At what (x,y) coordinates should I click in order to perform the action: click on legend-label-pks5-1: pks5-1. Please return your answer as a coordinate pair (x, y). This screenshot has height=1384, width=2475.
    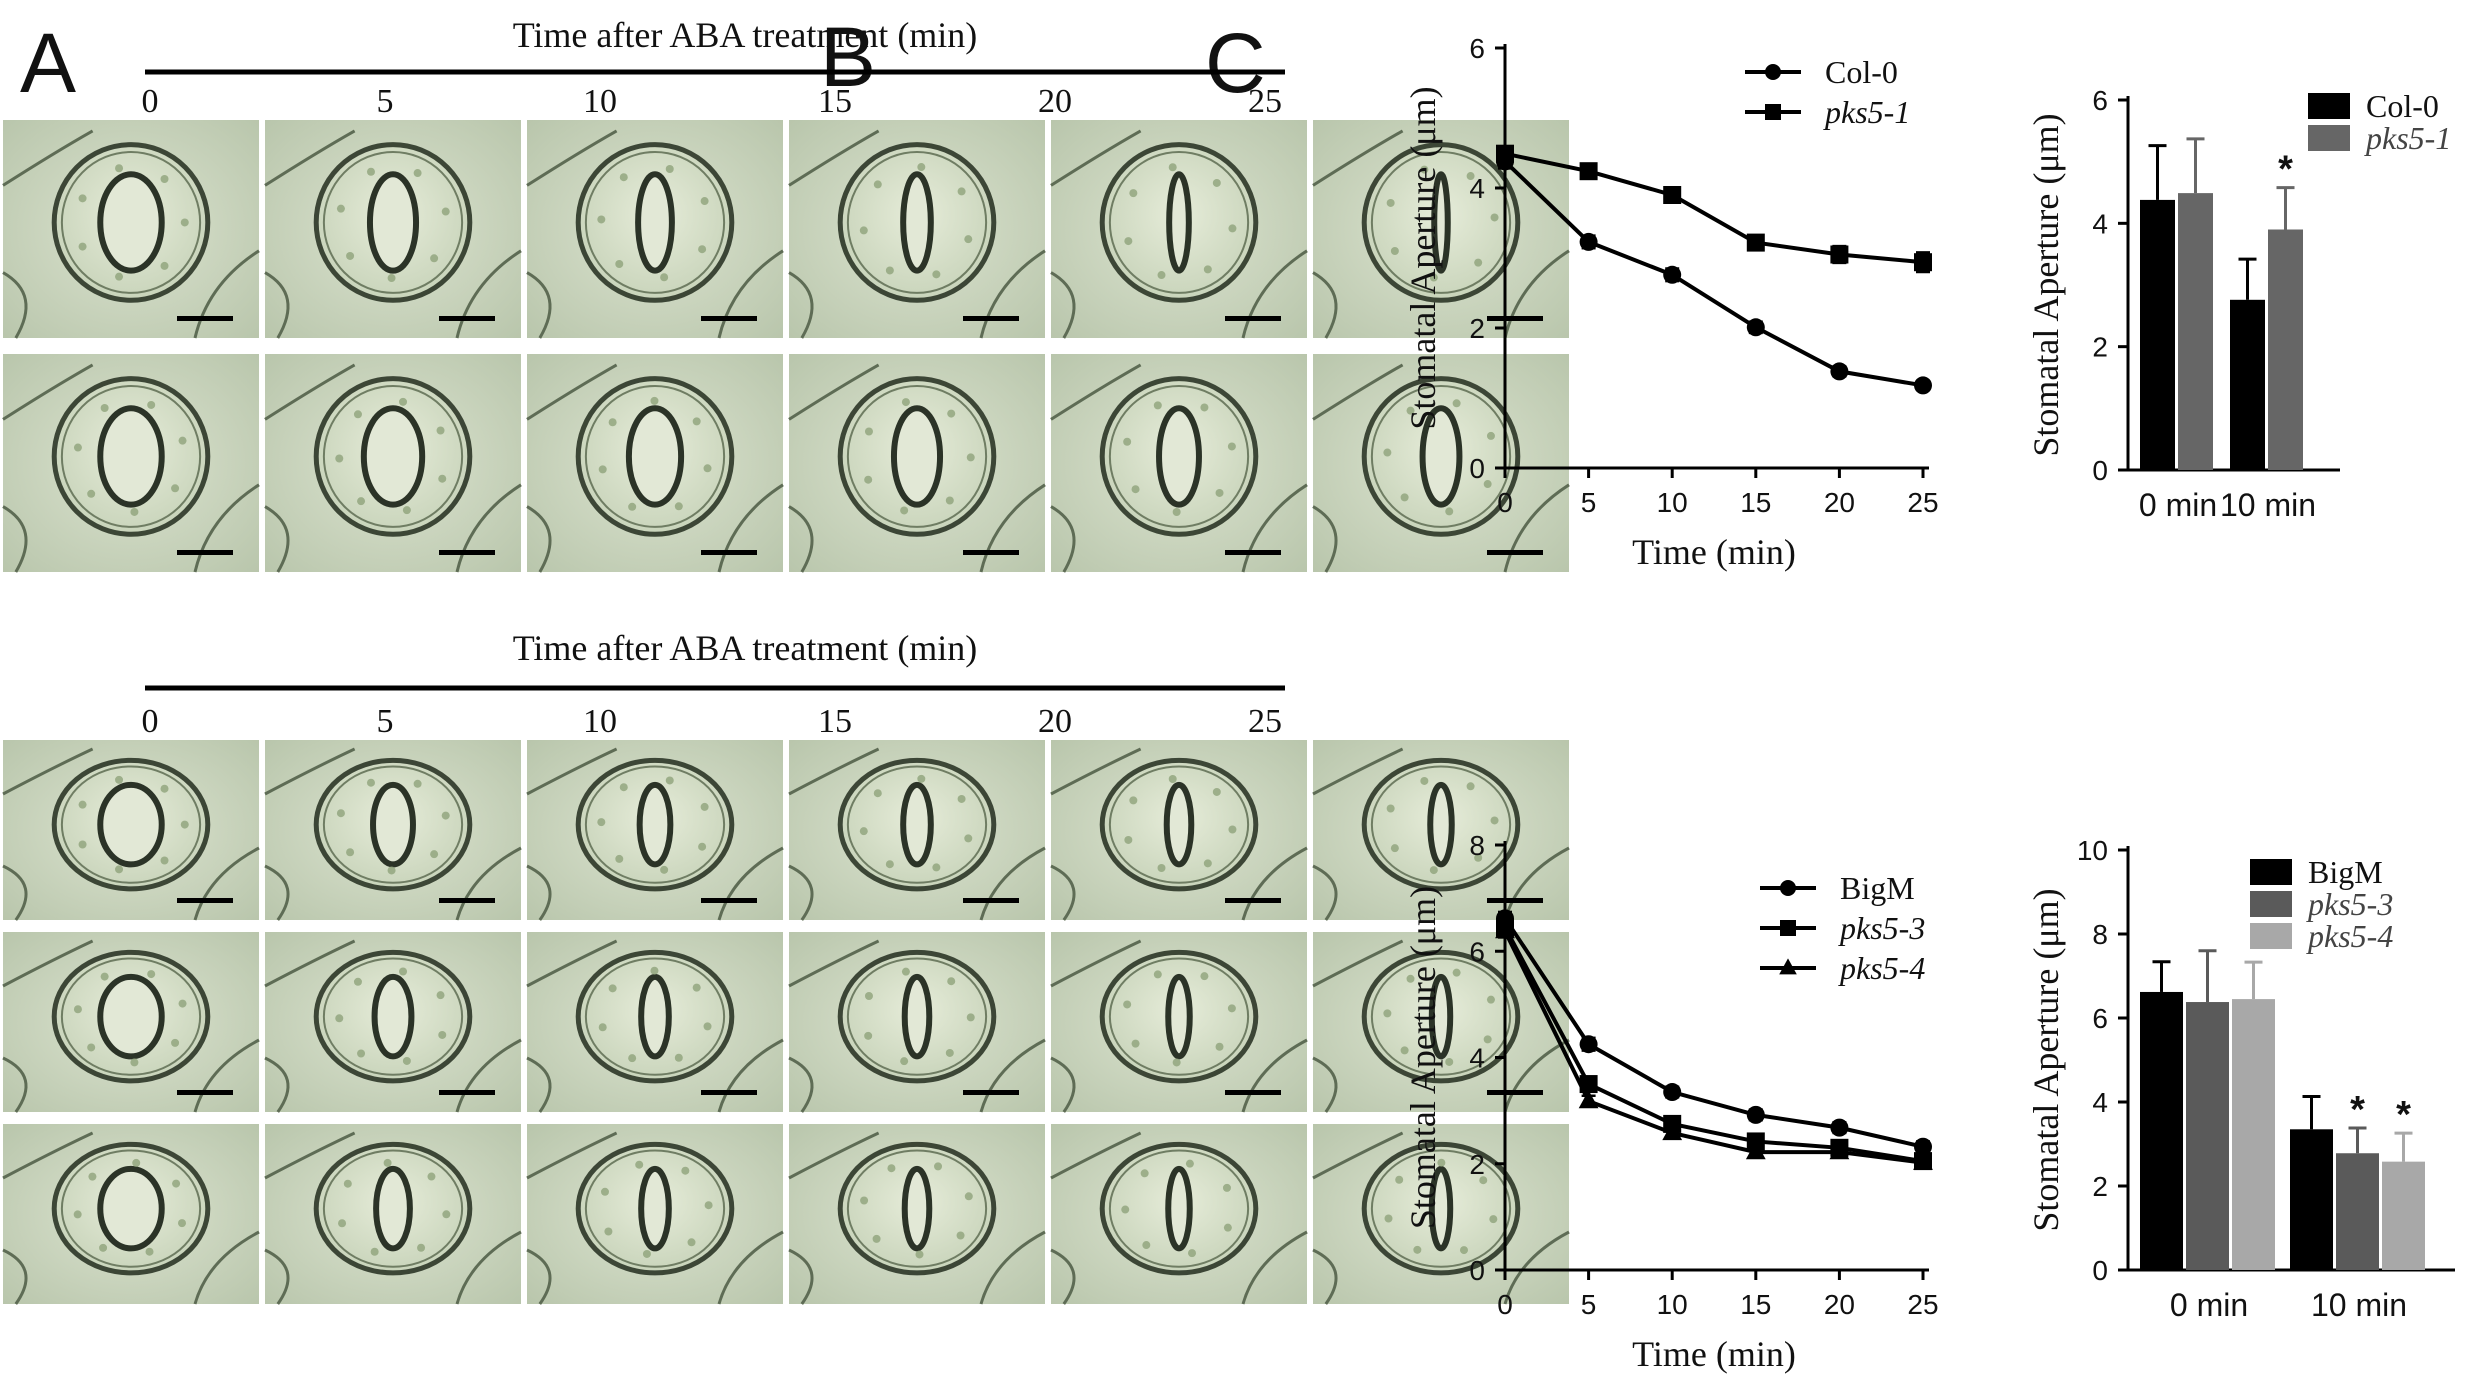
    Looking at the image, I should click on (2407, 138).